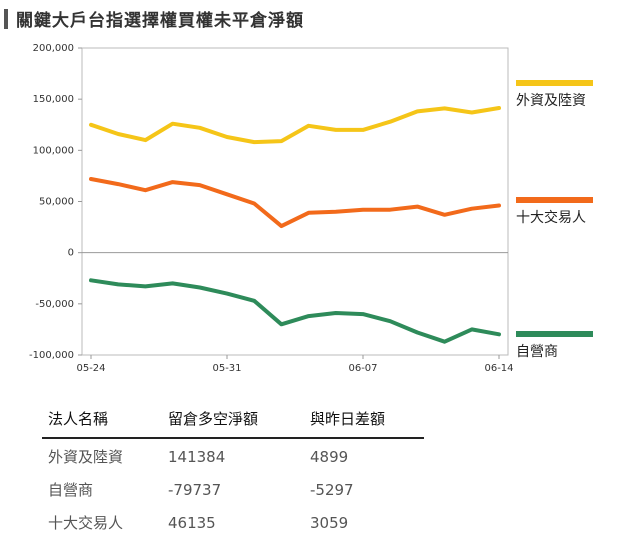 This screenshot has width=622, height=538. I want to click on y-tick-label: -100,000, so click(51, 355).